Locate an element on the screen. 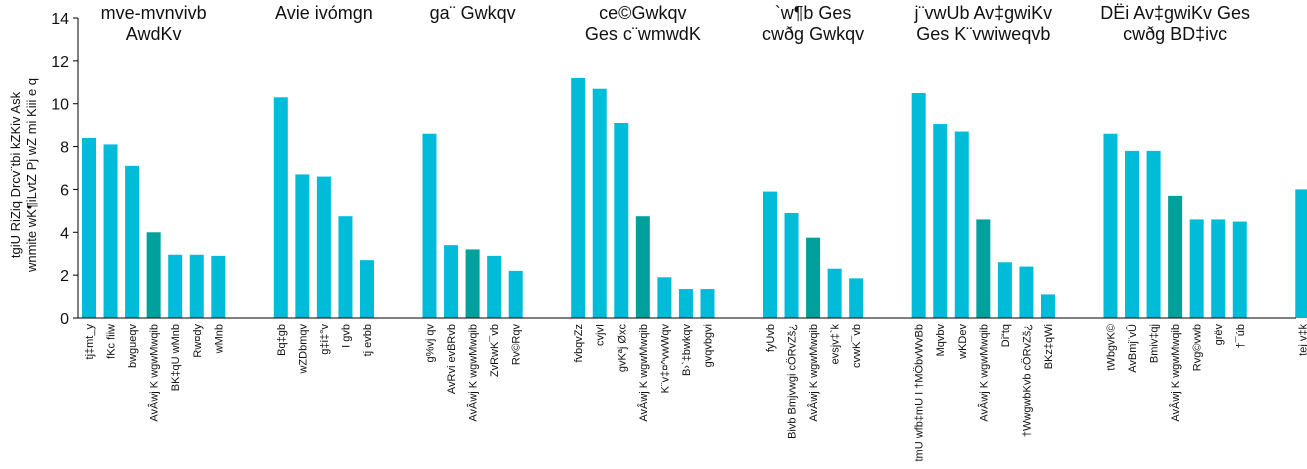 The image size is (1307, 469). category-label: tWbgvK© is located at coordinates (1111, 347).